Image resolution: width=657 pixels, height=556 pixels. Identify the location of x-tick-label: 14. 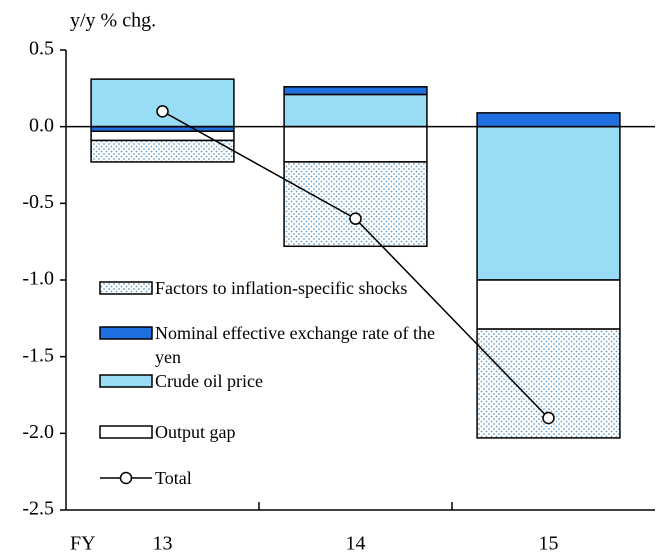
(356, 544).